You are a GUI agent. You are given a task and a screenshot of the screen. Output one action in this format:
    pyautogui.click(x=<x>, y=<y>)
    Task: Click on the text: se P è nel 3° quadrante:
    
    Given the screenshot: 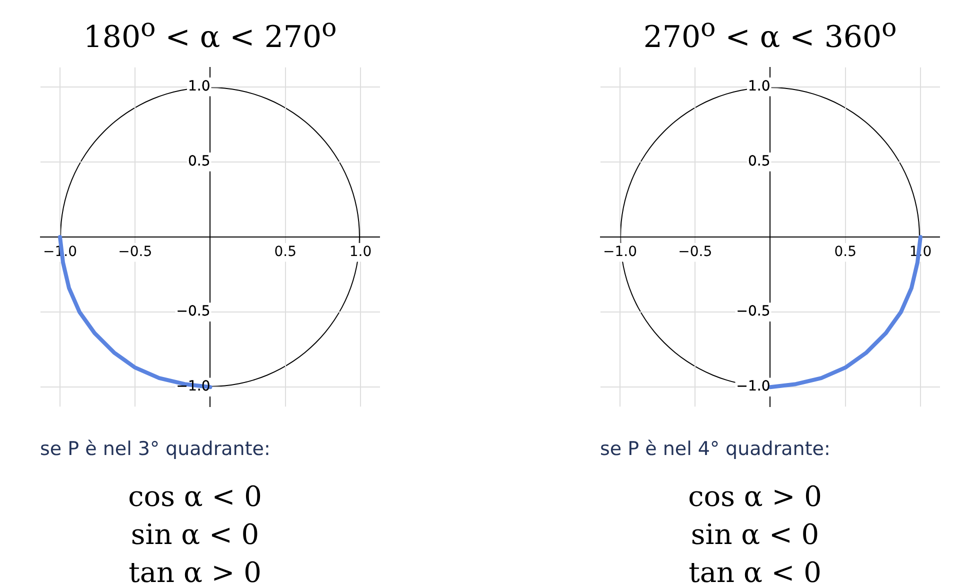 What is the action you would take?
    pyautogui.click(x=156, y=449)
    